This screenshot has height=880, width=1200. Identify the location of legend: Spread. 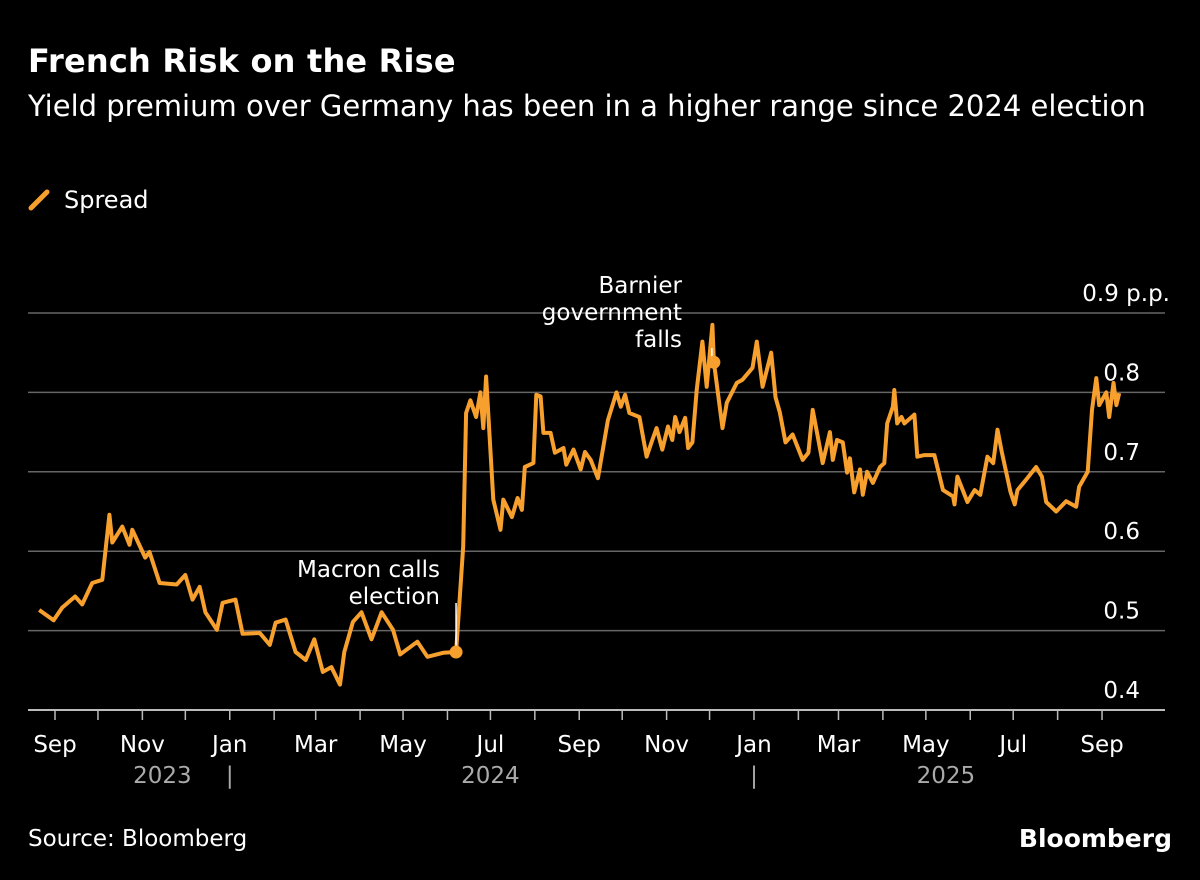
(88, 200).